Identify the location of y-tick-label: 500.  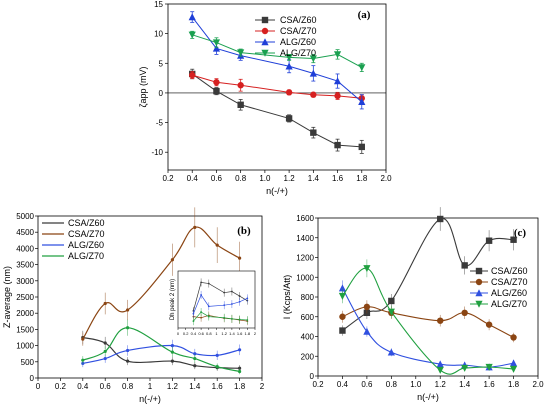
(28, 362).